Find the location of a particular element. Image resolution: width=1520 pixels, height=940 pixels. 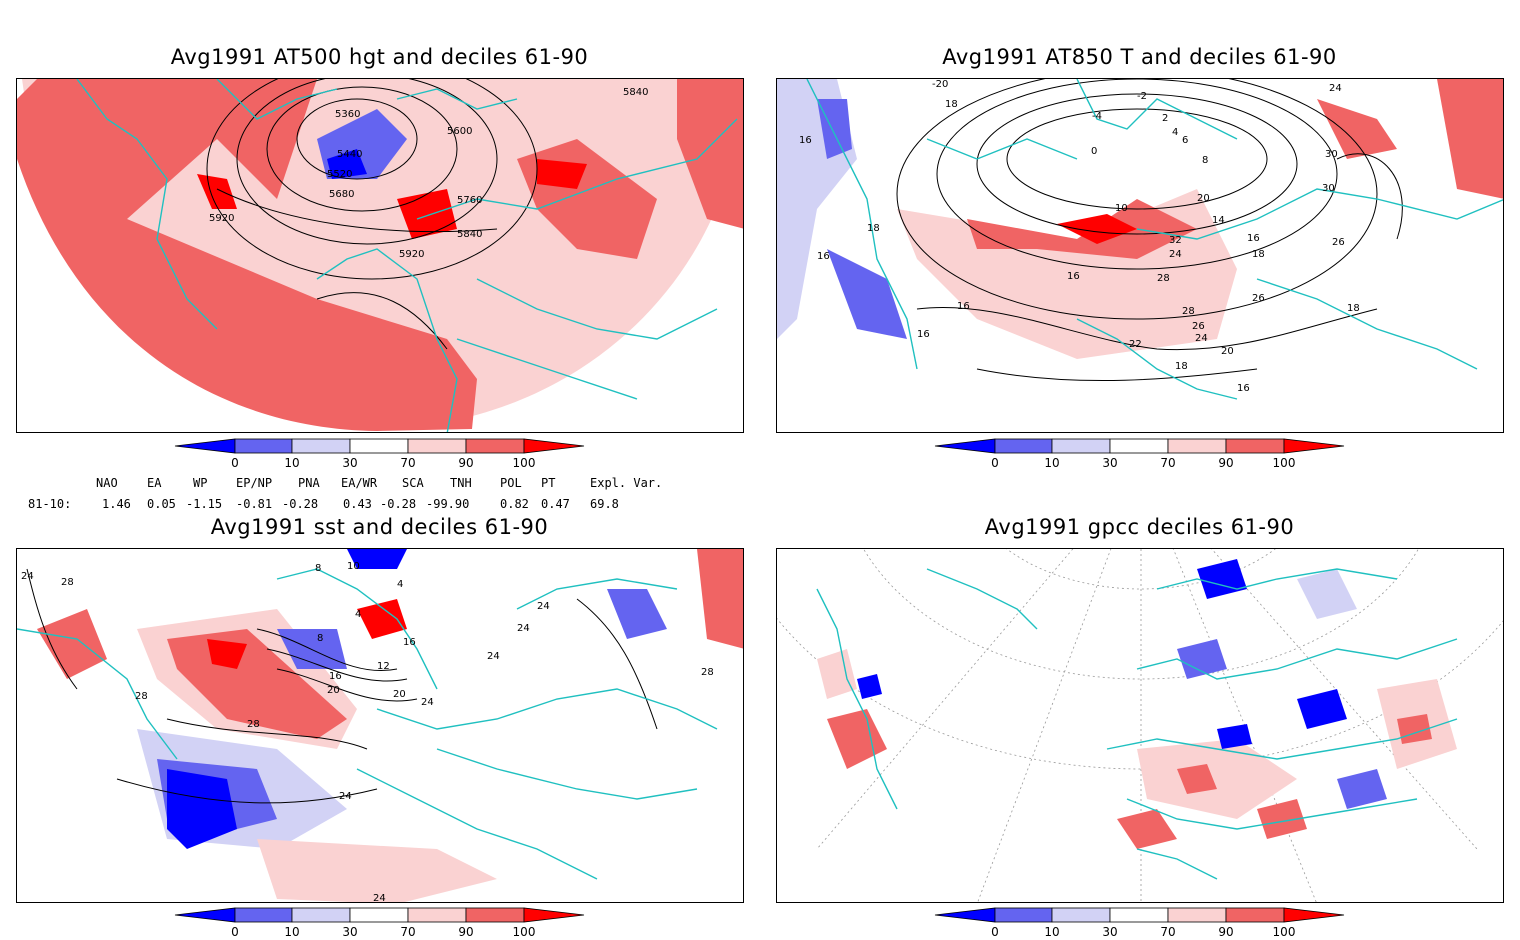

contour-label: 5520 is located at coordinates (339, 174).